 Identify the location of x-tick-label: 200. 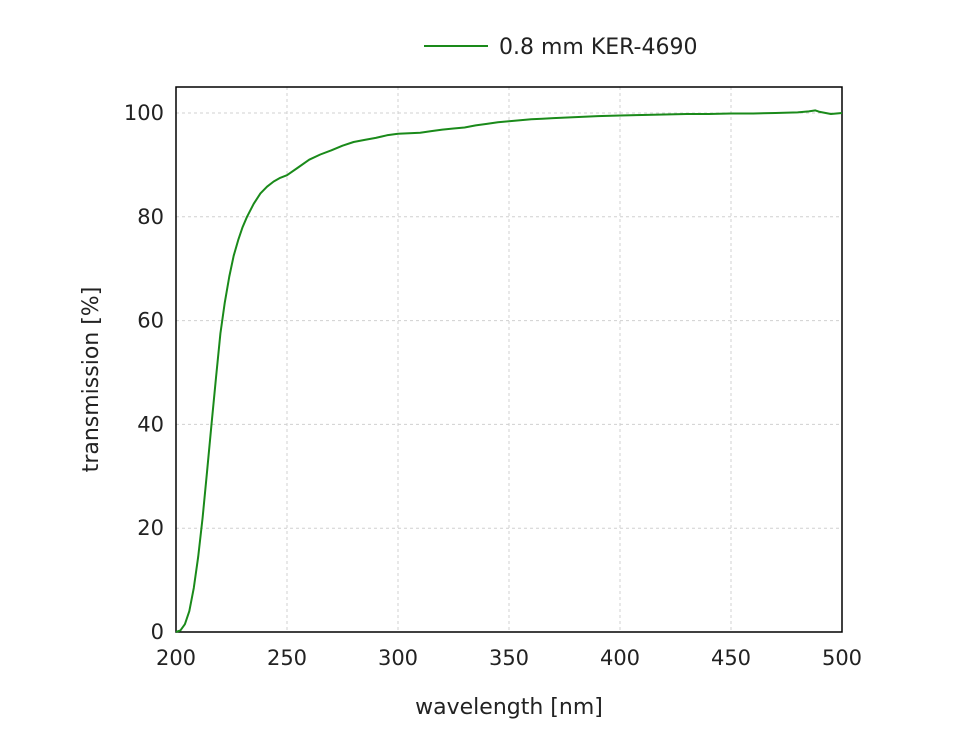
(176, 658).